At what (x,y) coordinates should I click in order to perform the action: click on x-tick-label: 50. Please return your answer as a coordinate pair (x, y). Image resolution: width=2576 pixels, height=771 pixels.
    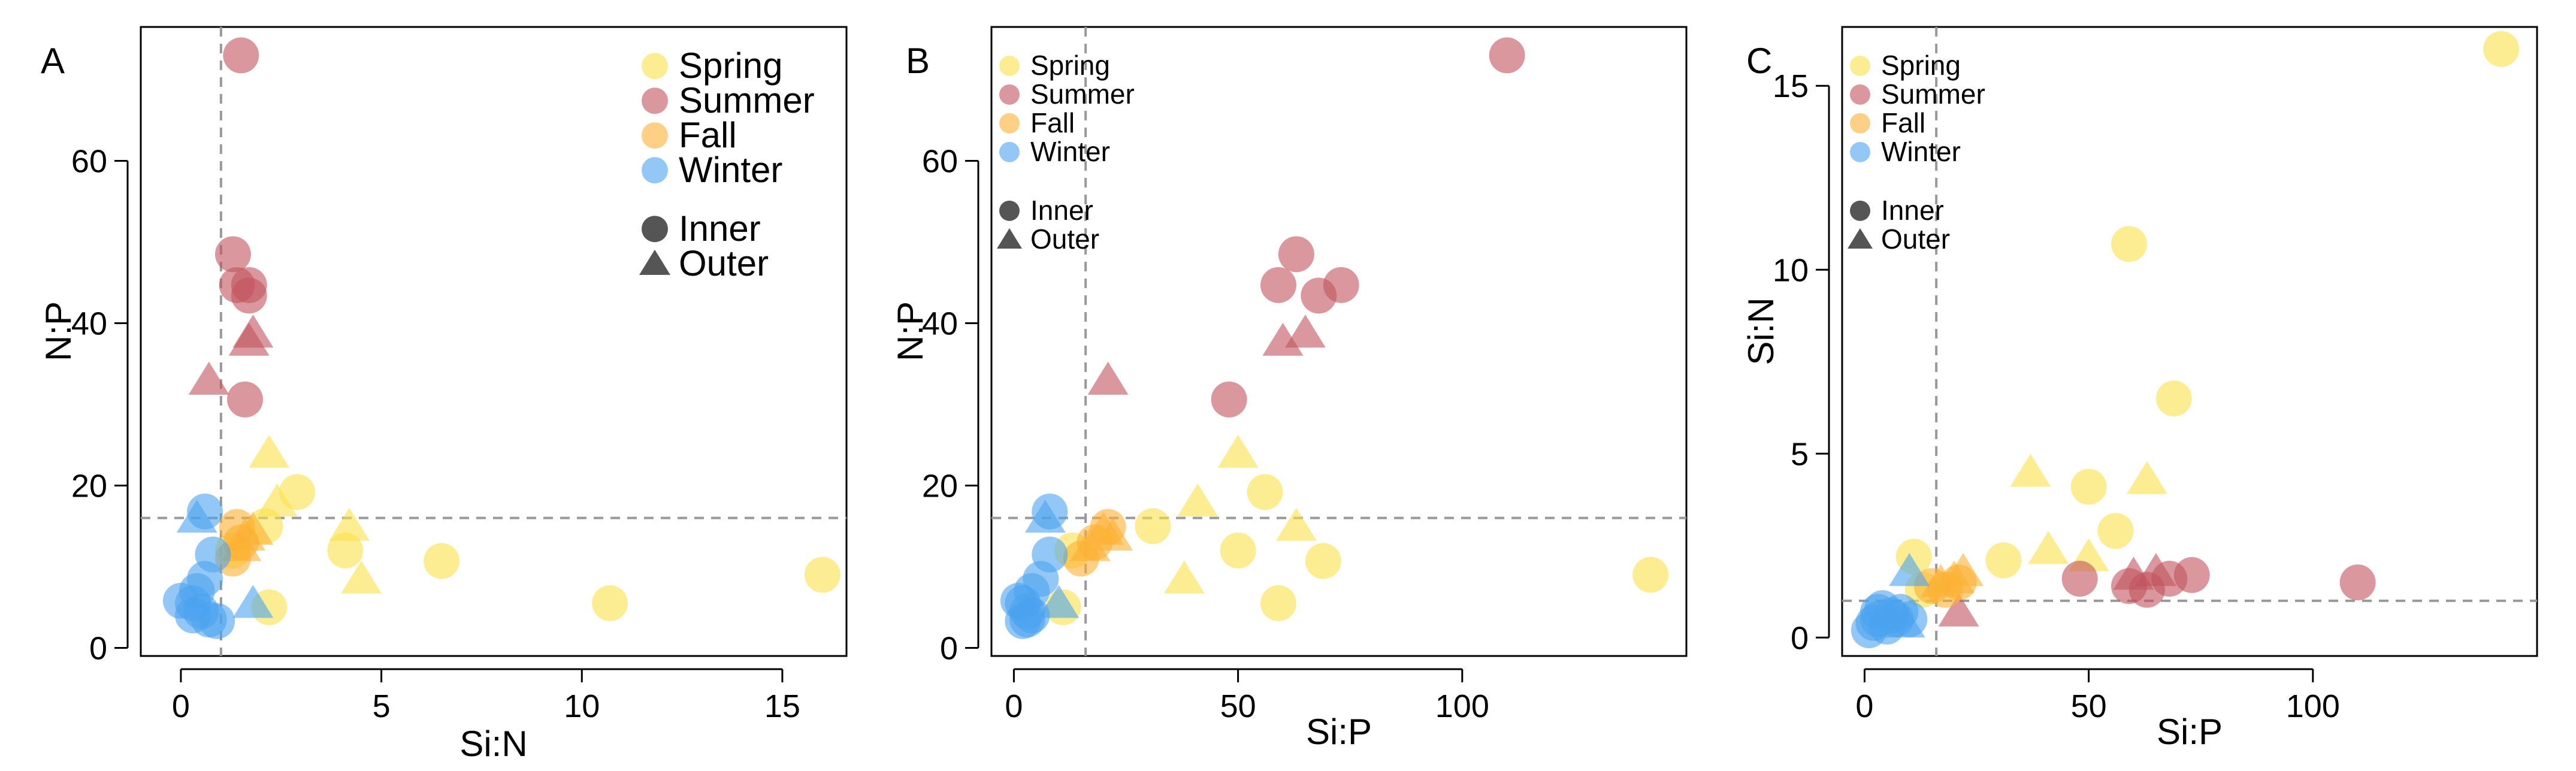
    Looking at the image, I should click on (1238, 706).